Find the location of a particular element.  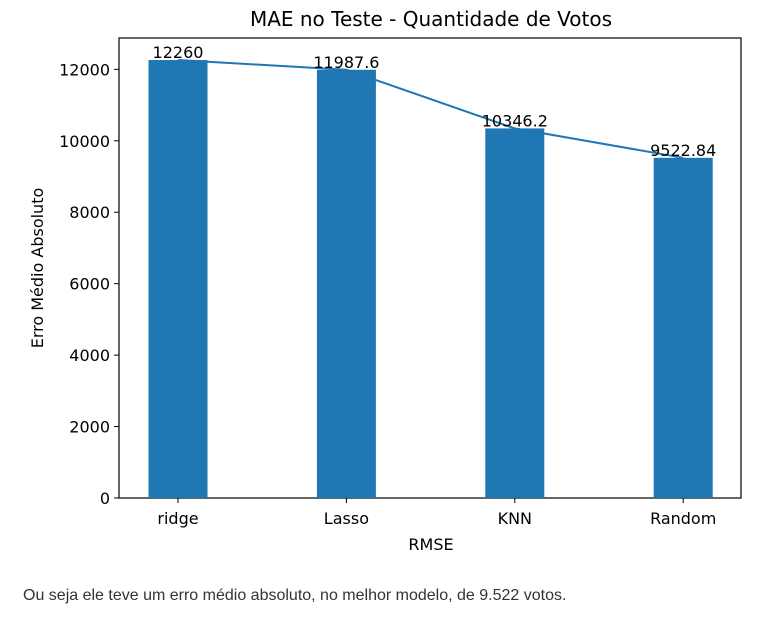

chart-title: MAE no Teste - Quantidade de Votos is located at coordinates (431, 19).